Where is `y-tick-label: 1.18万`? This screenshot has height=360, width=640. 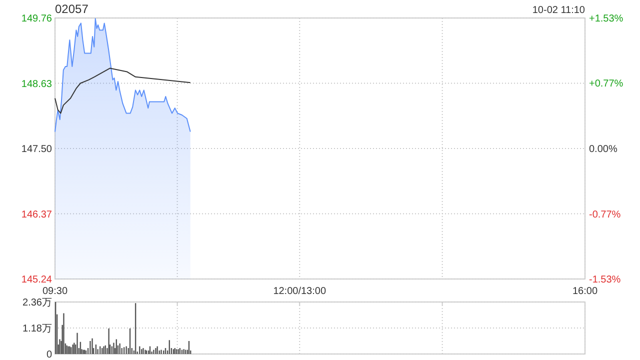 y-tick-label: 1.18万 is located at coordinates (37, 329).